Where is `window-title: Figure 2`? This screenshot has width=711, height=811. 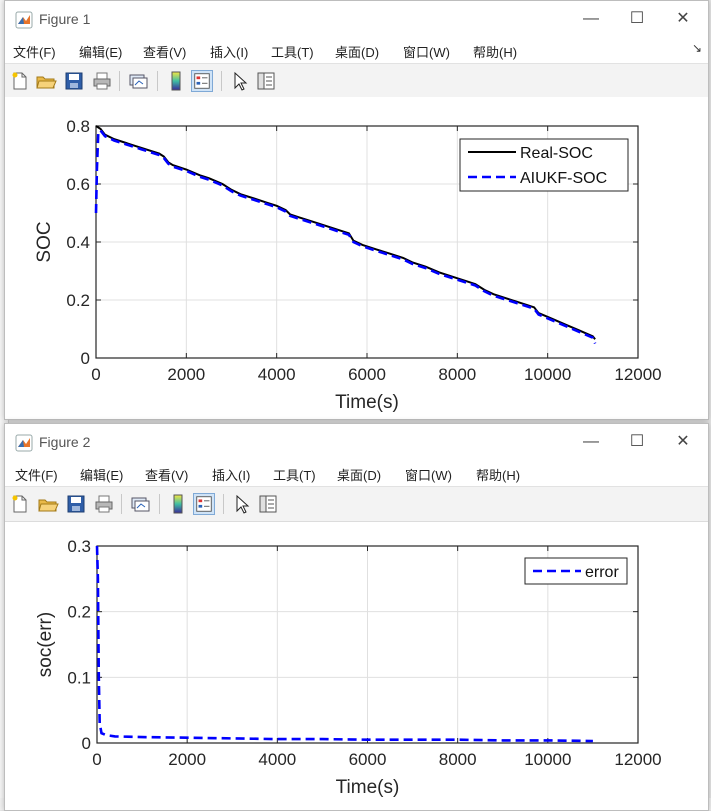 window-title: Figure 2 is located at coordinates (65, 442).